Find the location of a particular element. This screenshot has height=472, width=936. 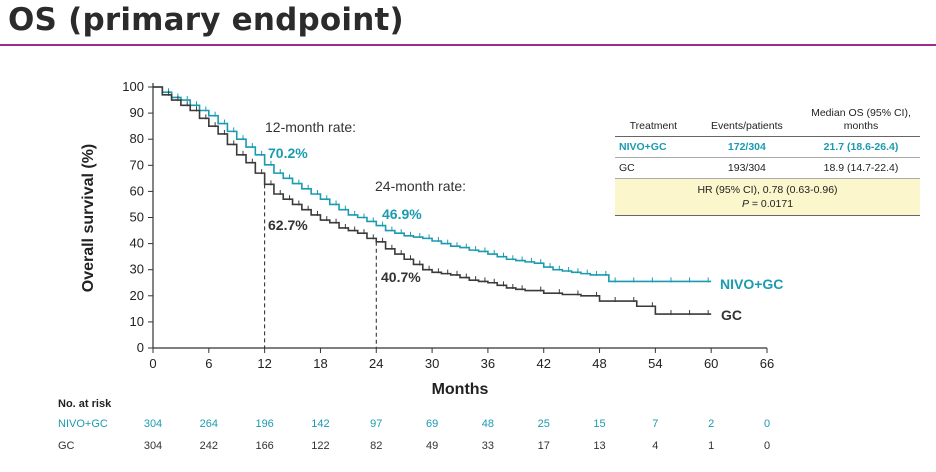

risk-count: 33 is located at coordinates (488, 446).